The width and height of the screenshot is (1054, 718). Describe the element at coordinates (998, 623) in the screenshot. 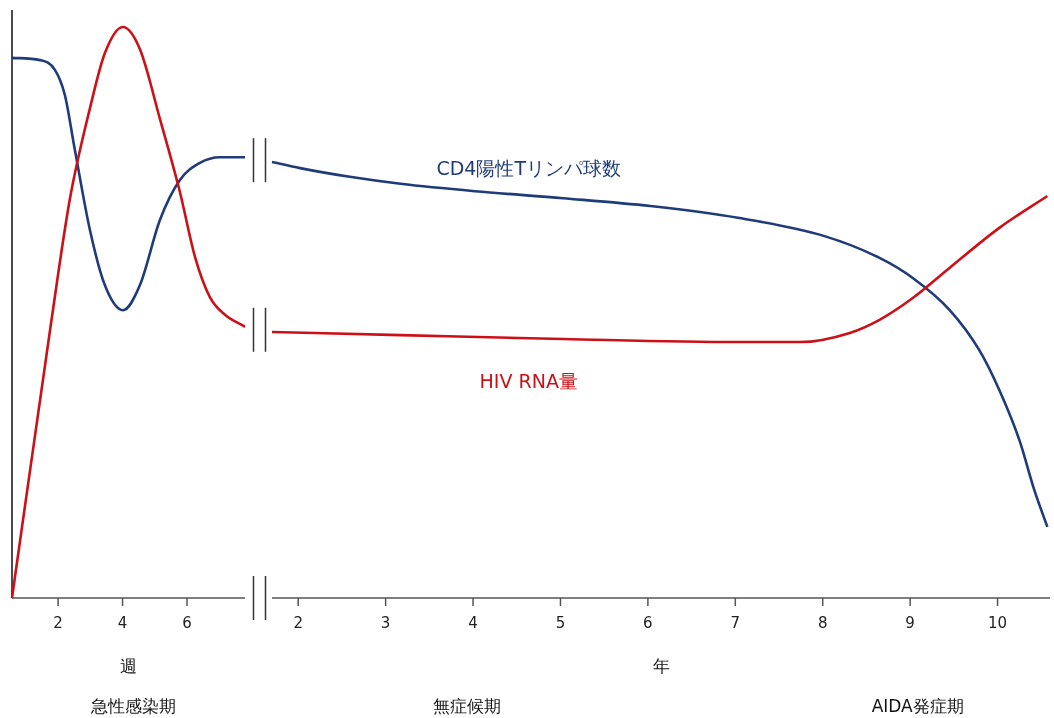

I see `x-tick-label: 10` at that location.